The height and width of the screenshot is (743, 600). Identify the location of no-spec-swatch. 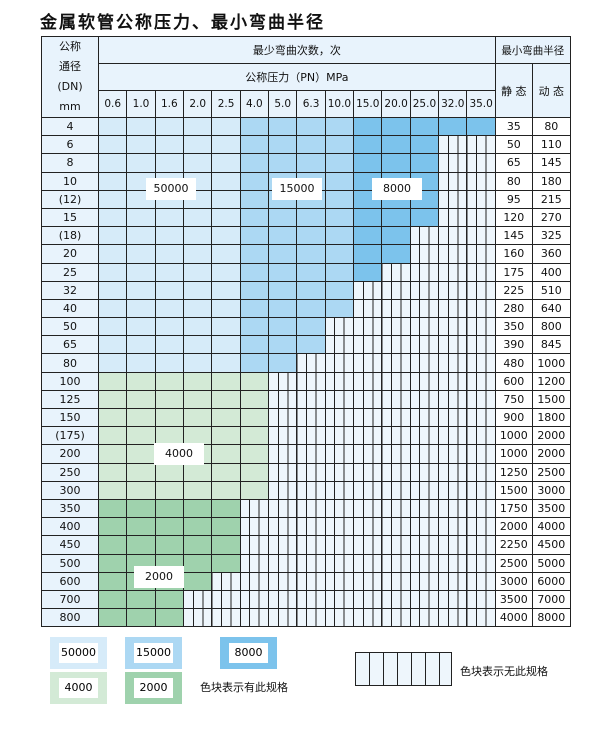
(403, 669).